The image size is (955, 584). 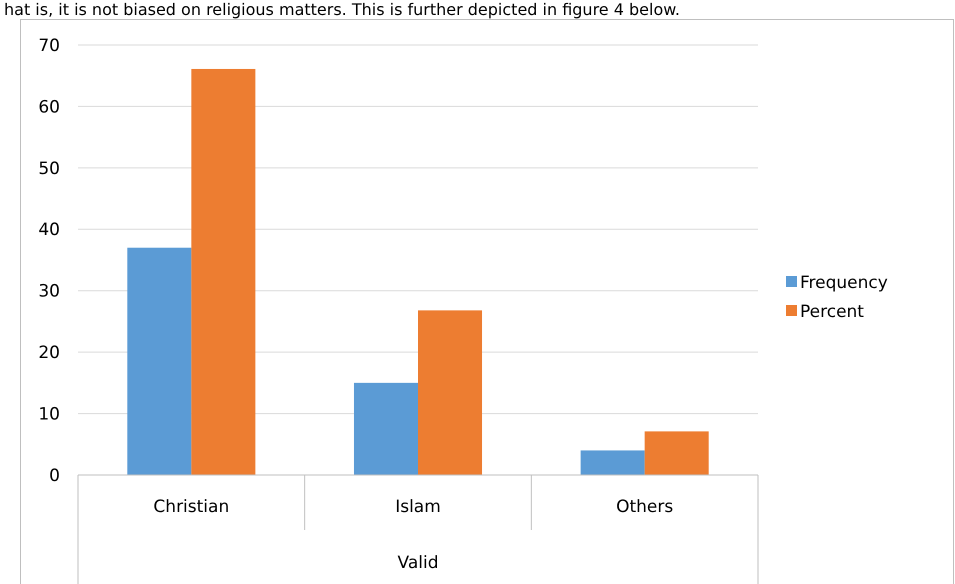 What do you see at coordinates (49, 107) in the screenshot?
I see `y-tick-label: 60` at bounding box center [49, 107].